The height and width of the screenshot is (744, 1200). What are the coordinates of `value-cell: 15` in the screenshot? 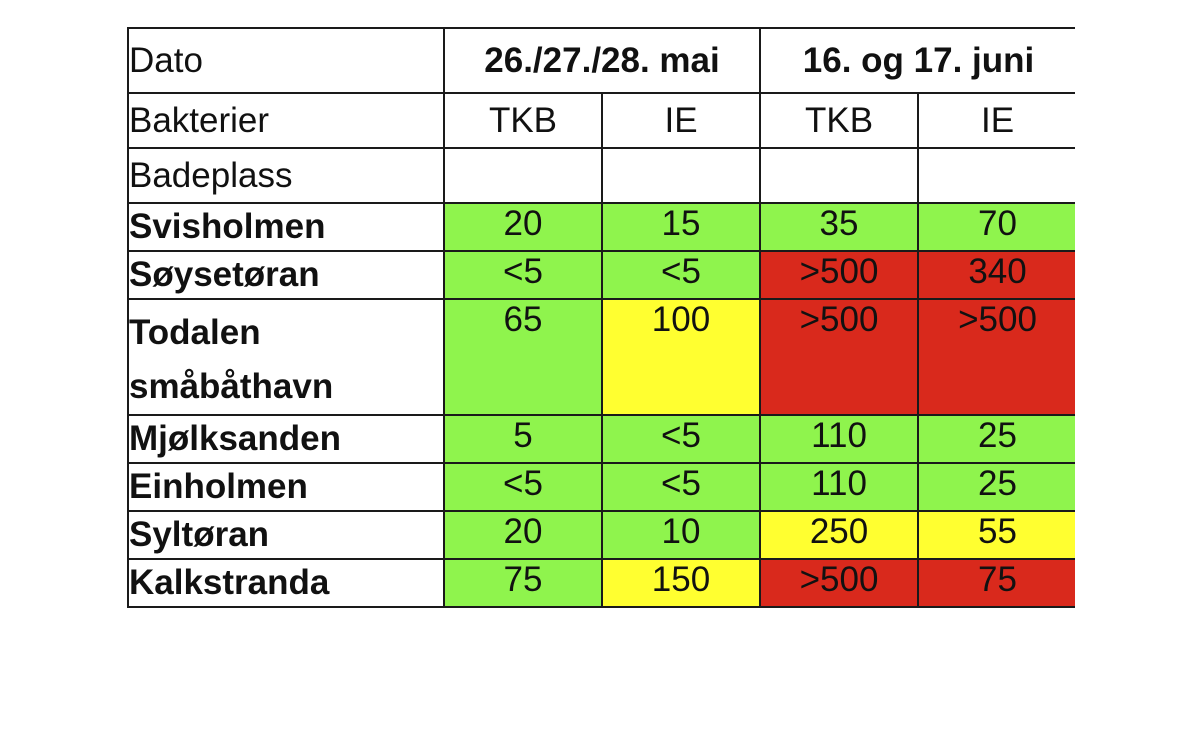 It's located at (681, 227).